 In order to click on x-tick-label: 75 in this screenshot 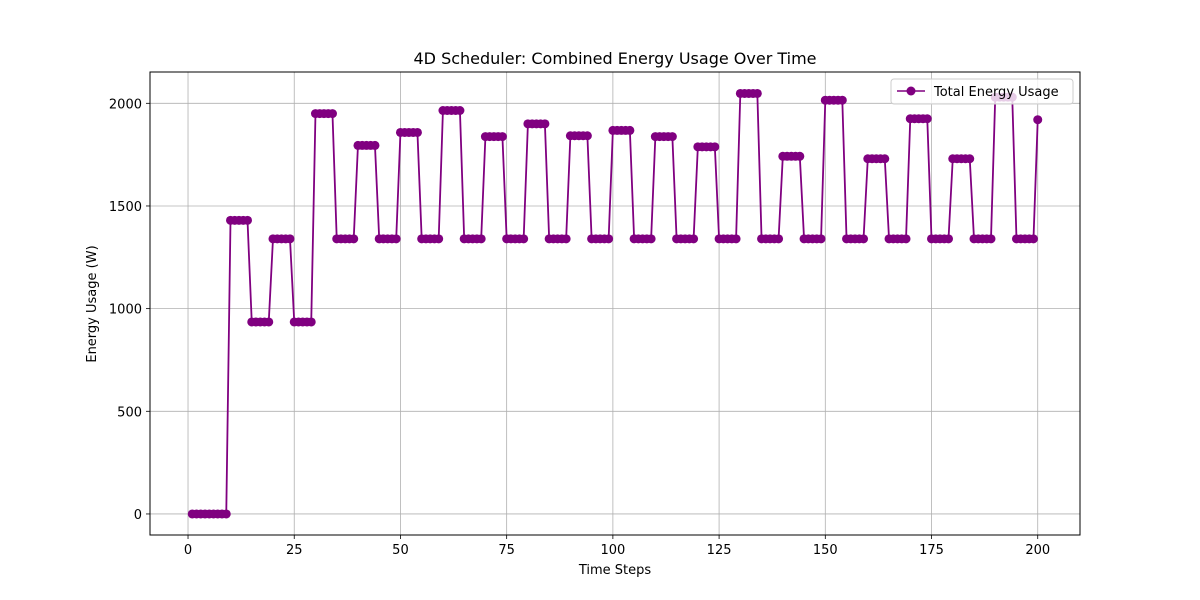, I will do `click(506, 550)`.